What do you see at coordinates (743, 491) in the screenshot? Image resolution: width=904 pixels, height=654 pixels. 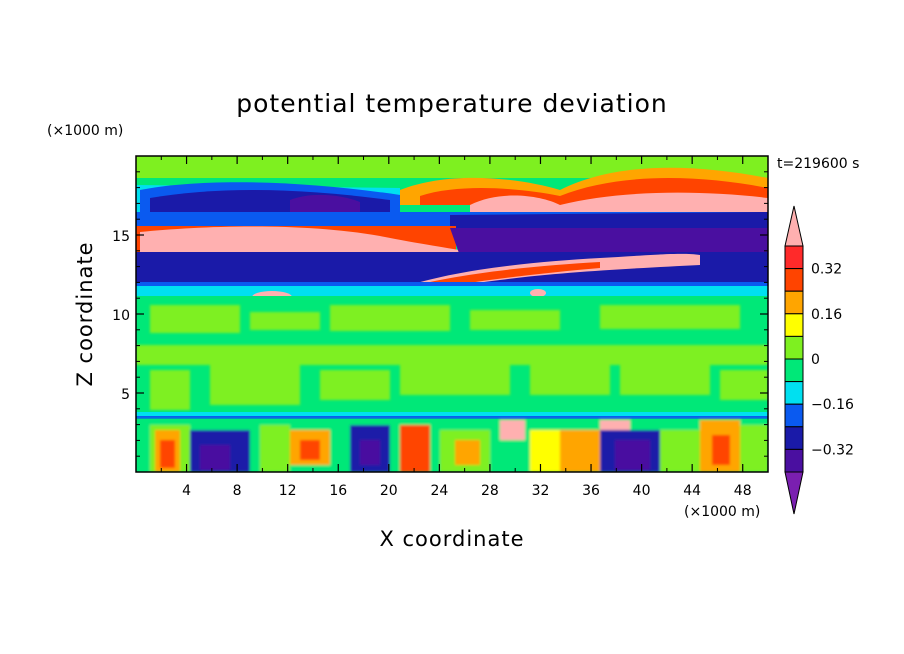 I see `x-tick-label: 48` at bounding box center [743, 491].